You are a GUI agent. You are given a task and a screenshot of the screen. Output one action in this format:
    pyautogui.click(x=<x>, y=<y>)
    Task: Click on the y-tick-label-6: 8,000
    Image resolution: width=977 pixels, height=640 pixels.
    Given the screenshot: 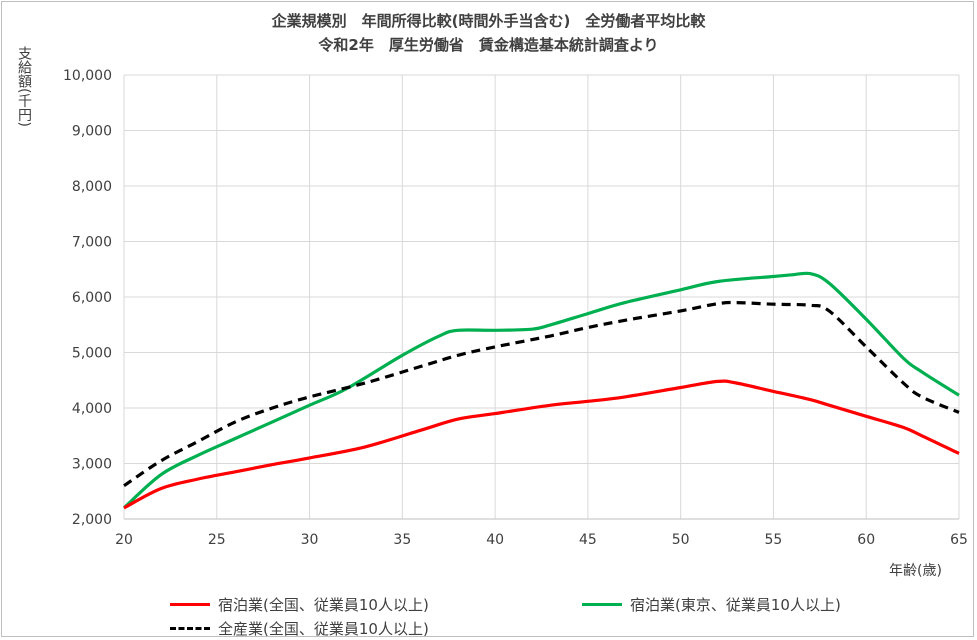 What is the action you would take?
    pyautogui.click(x=92, y=187)
    